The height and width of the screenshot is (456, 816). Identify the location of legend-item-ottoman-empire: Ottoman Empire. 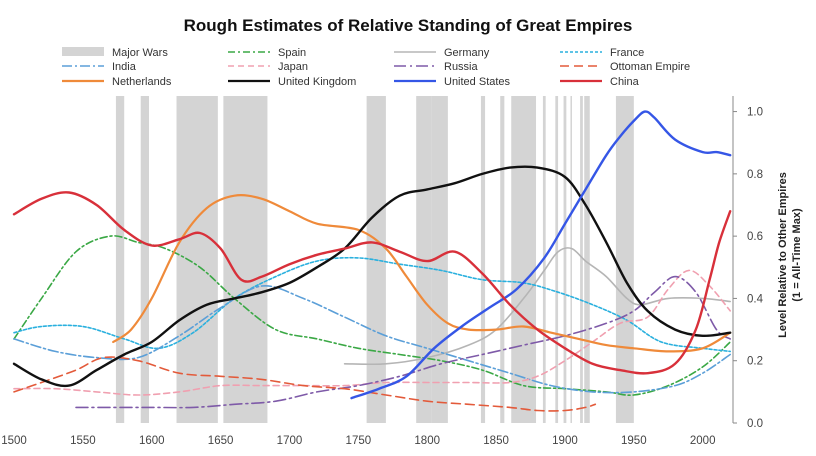
(625, 67).